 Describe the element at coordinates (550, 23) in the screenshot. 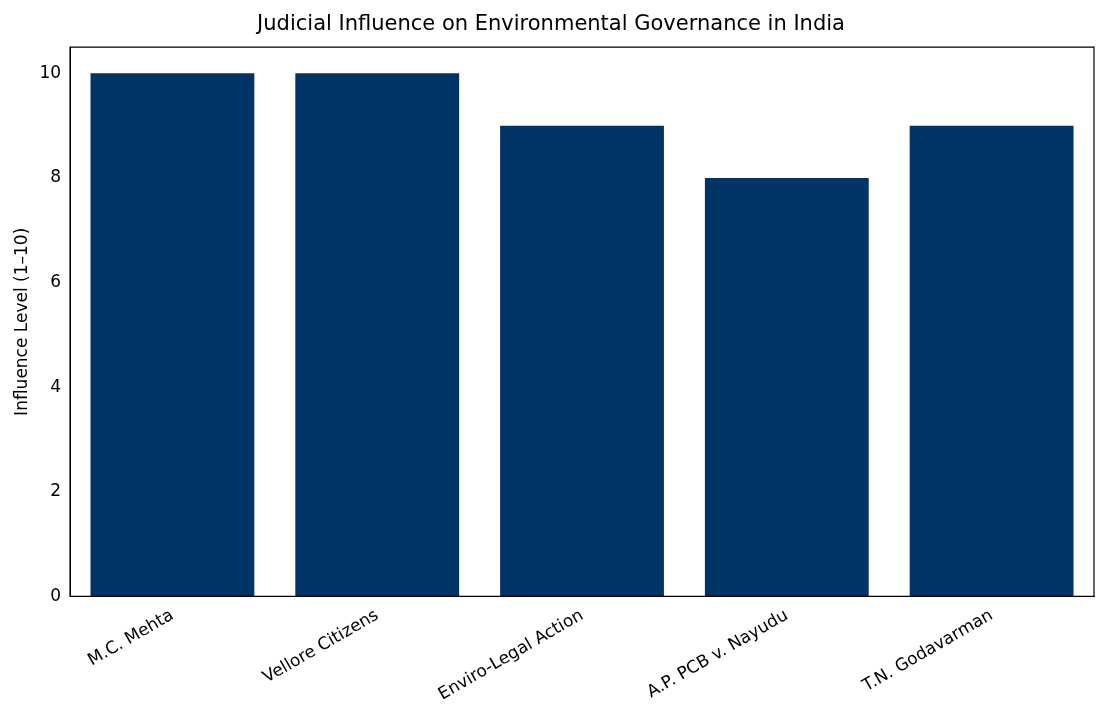

I see `chart-title: Judicial Influence on Environmental Governance in India` at that location.